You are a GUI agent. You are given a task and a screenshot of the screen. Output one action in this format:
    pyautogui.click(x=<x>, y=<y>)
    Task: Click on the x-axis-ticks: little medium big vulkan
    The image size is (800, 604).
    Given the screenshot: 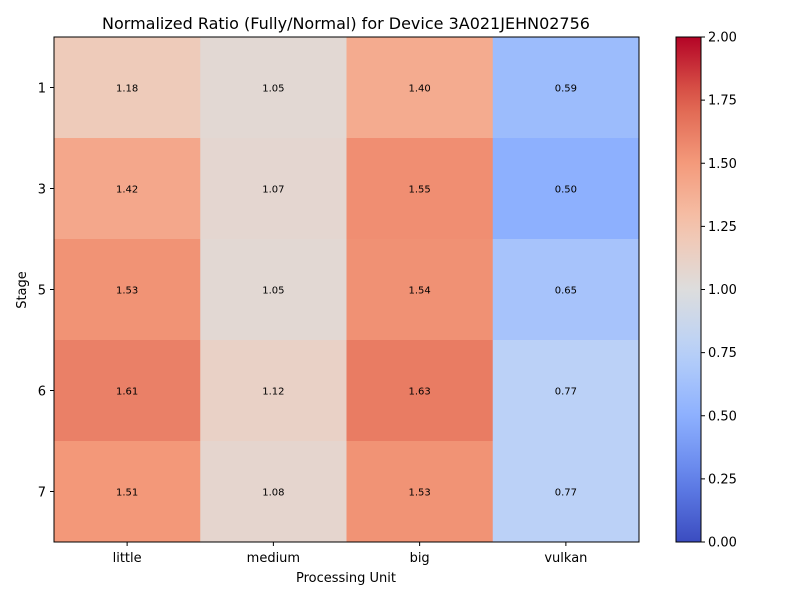 What is the action you would take?
    pyautogui.click(x=350, y=554)
    